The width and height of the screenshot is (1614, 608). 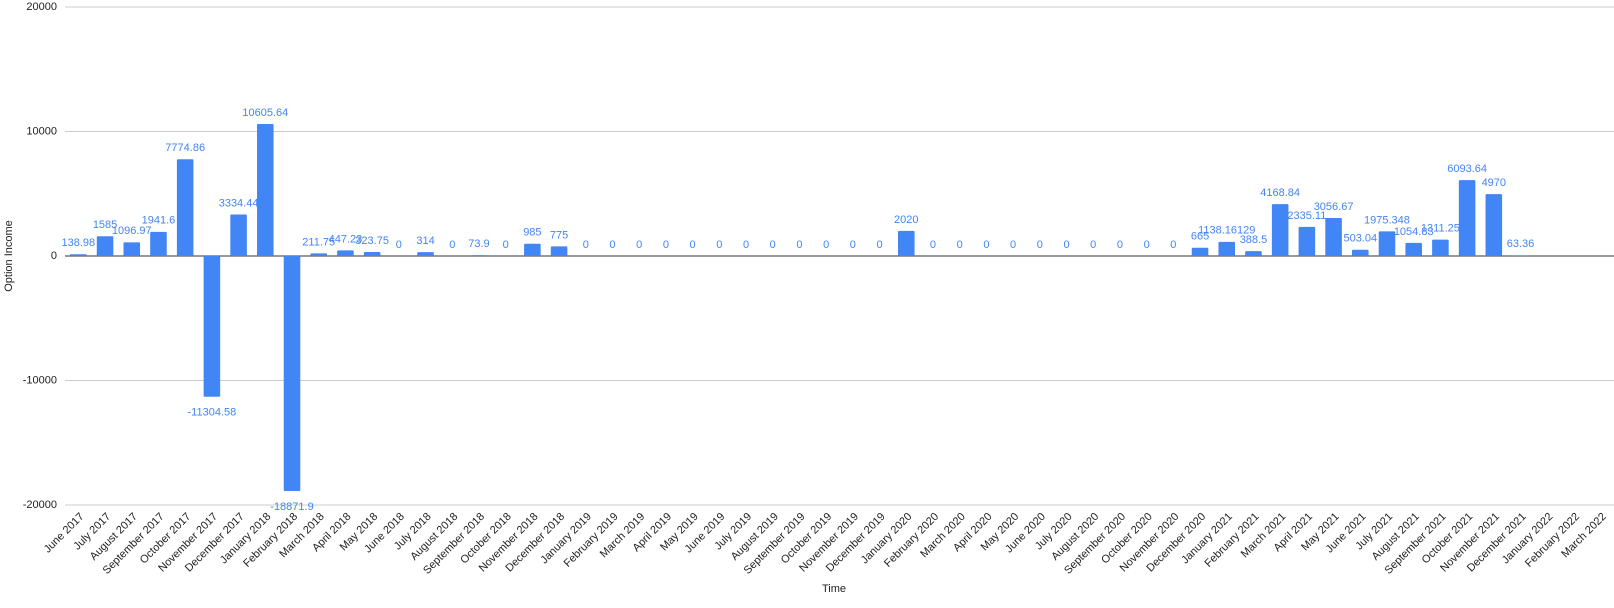 What do you see at coordinates (132, 231) in the screenshot?
I see `data-label: 1096.97` at bounding box center [132, 231].